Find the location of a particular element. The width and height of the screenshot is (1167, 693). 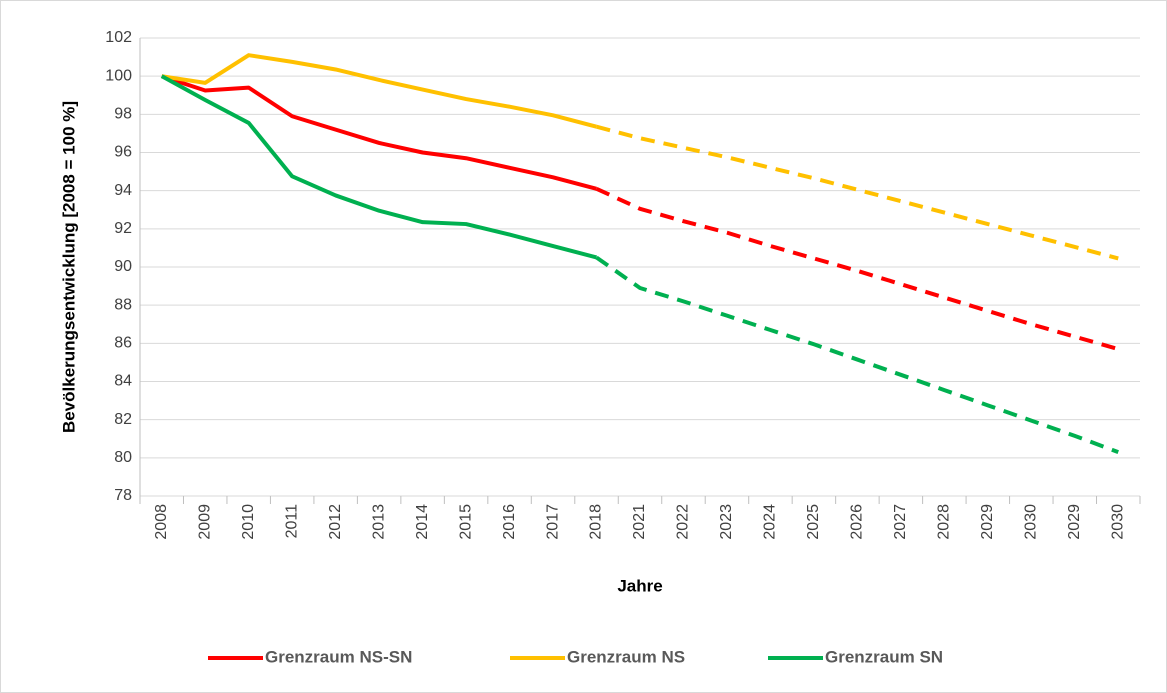

x-tick-label: 2021 is located at coordinates (639, 522).